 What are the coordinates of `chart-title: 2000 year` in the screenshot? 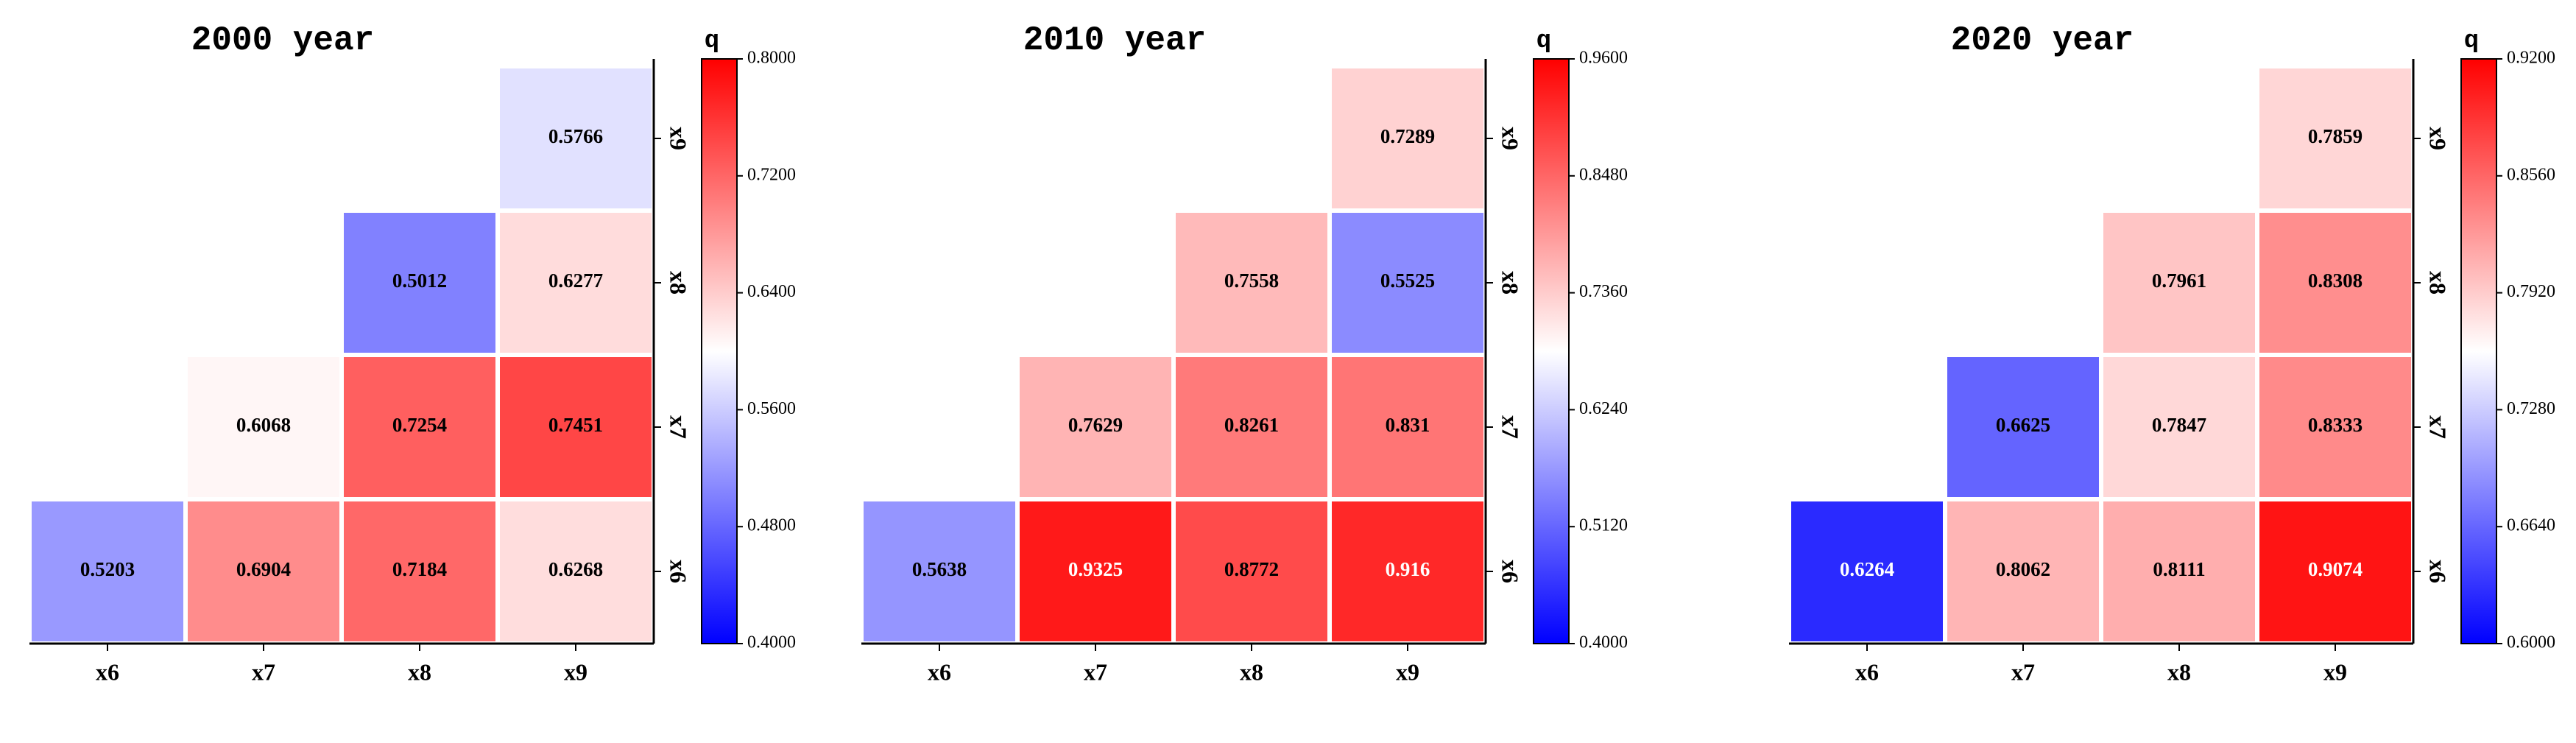 It's located at (282, 40).